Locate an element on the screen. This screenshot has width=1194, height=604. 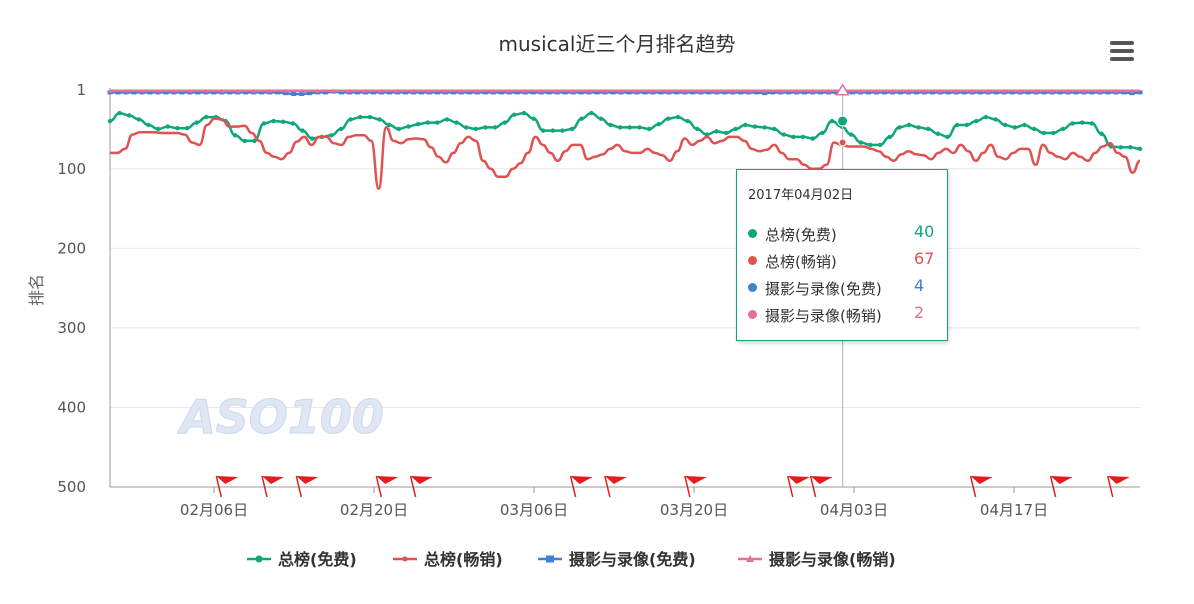
legend-label: 摄影与录像(免费) is located at coordinates (632, 559).